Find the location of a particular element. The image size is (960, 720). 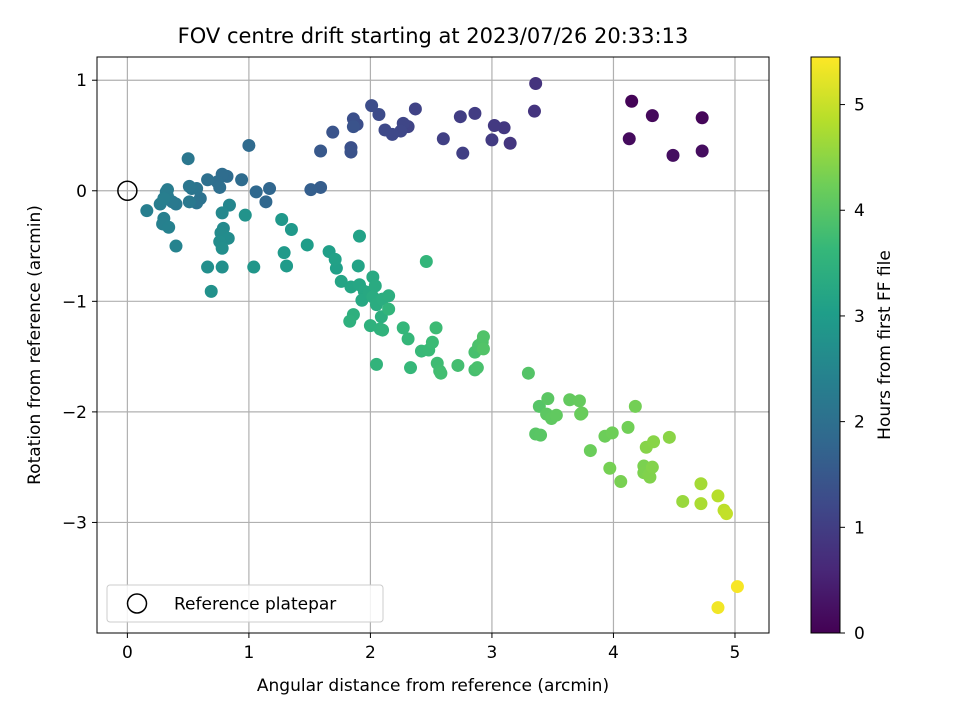

y-axis-ticks: 1 0 −1 −2 −3 is located at coordinates (79, 302).